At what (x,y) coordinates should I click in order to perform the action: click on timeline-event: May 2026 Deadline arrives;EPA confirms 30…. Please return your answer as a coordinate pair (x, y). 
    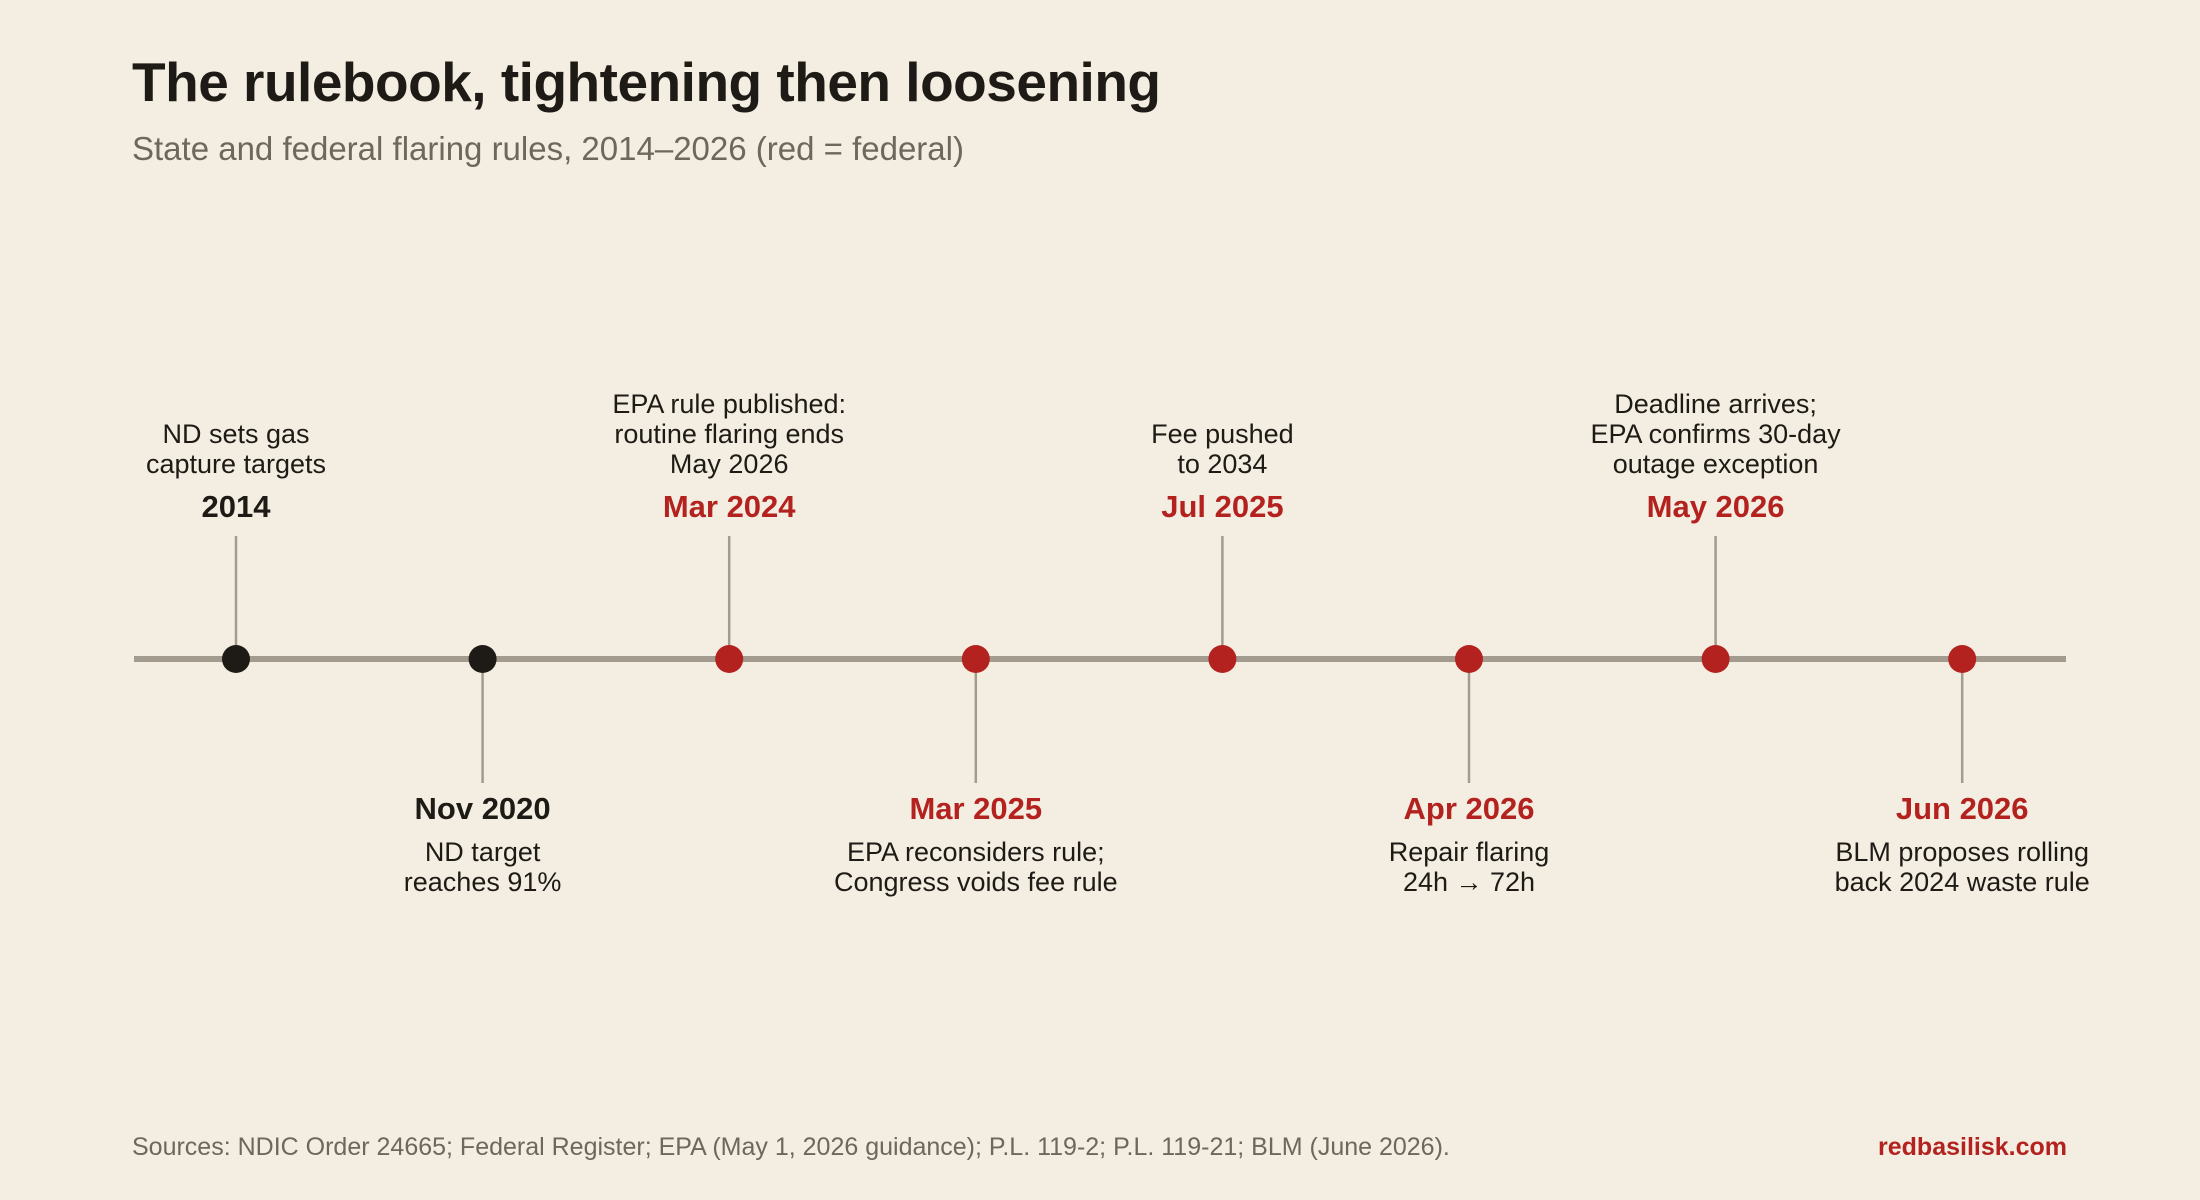
    Looking at the image, I should click on (1716, 531).